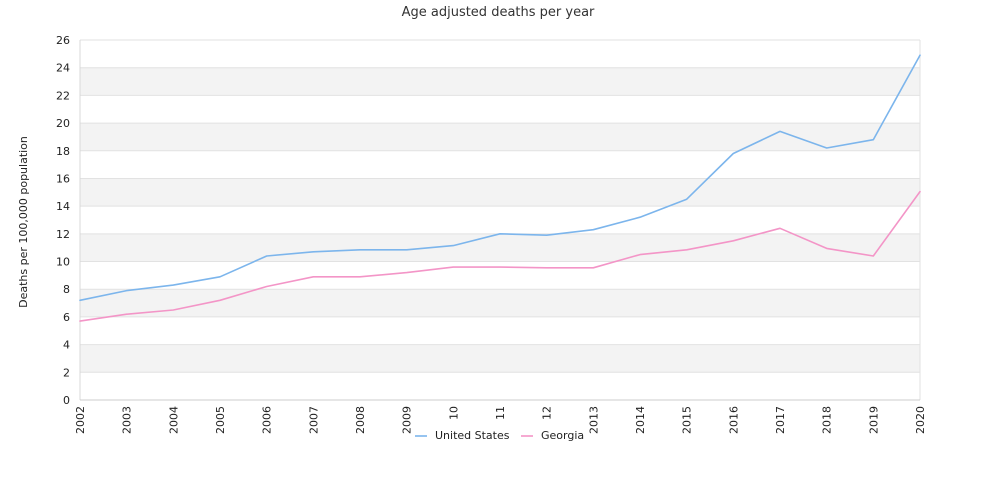  I want to click on y-tick-label: 0, so click(66, 400).